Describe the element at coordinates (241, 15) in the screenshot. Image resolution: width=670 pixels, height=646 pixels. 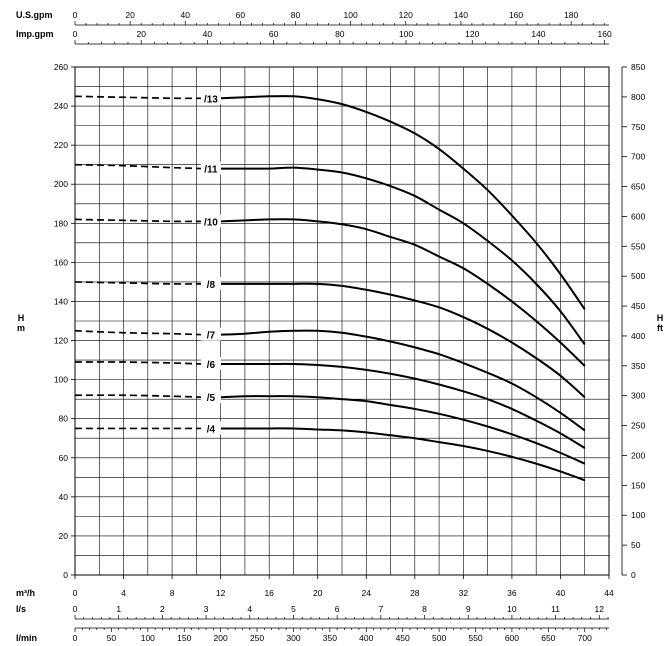
I see `usgpm-axis-tick-label: 60` at that location.